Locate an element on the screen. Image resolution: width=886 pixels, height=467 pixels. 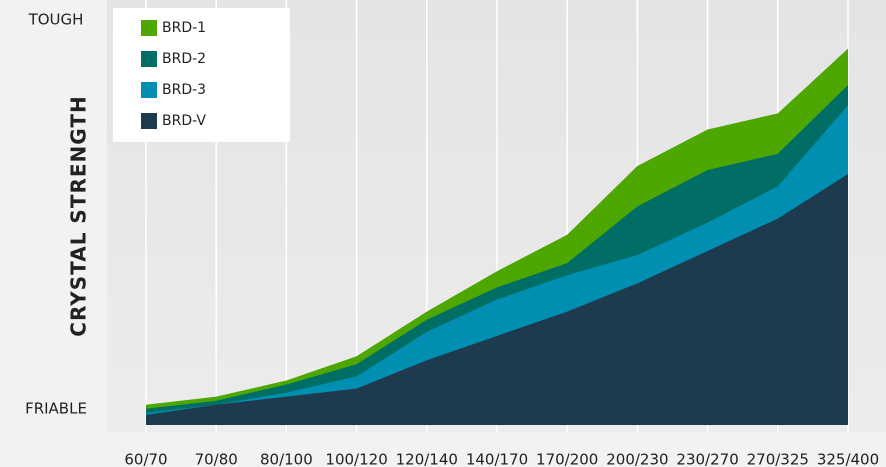
x-tick-label: 230/270 is located at coordinates (707, 459).